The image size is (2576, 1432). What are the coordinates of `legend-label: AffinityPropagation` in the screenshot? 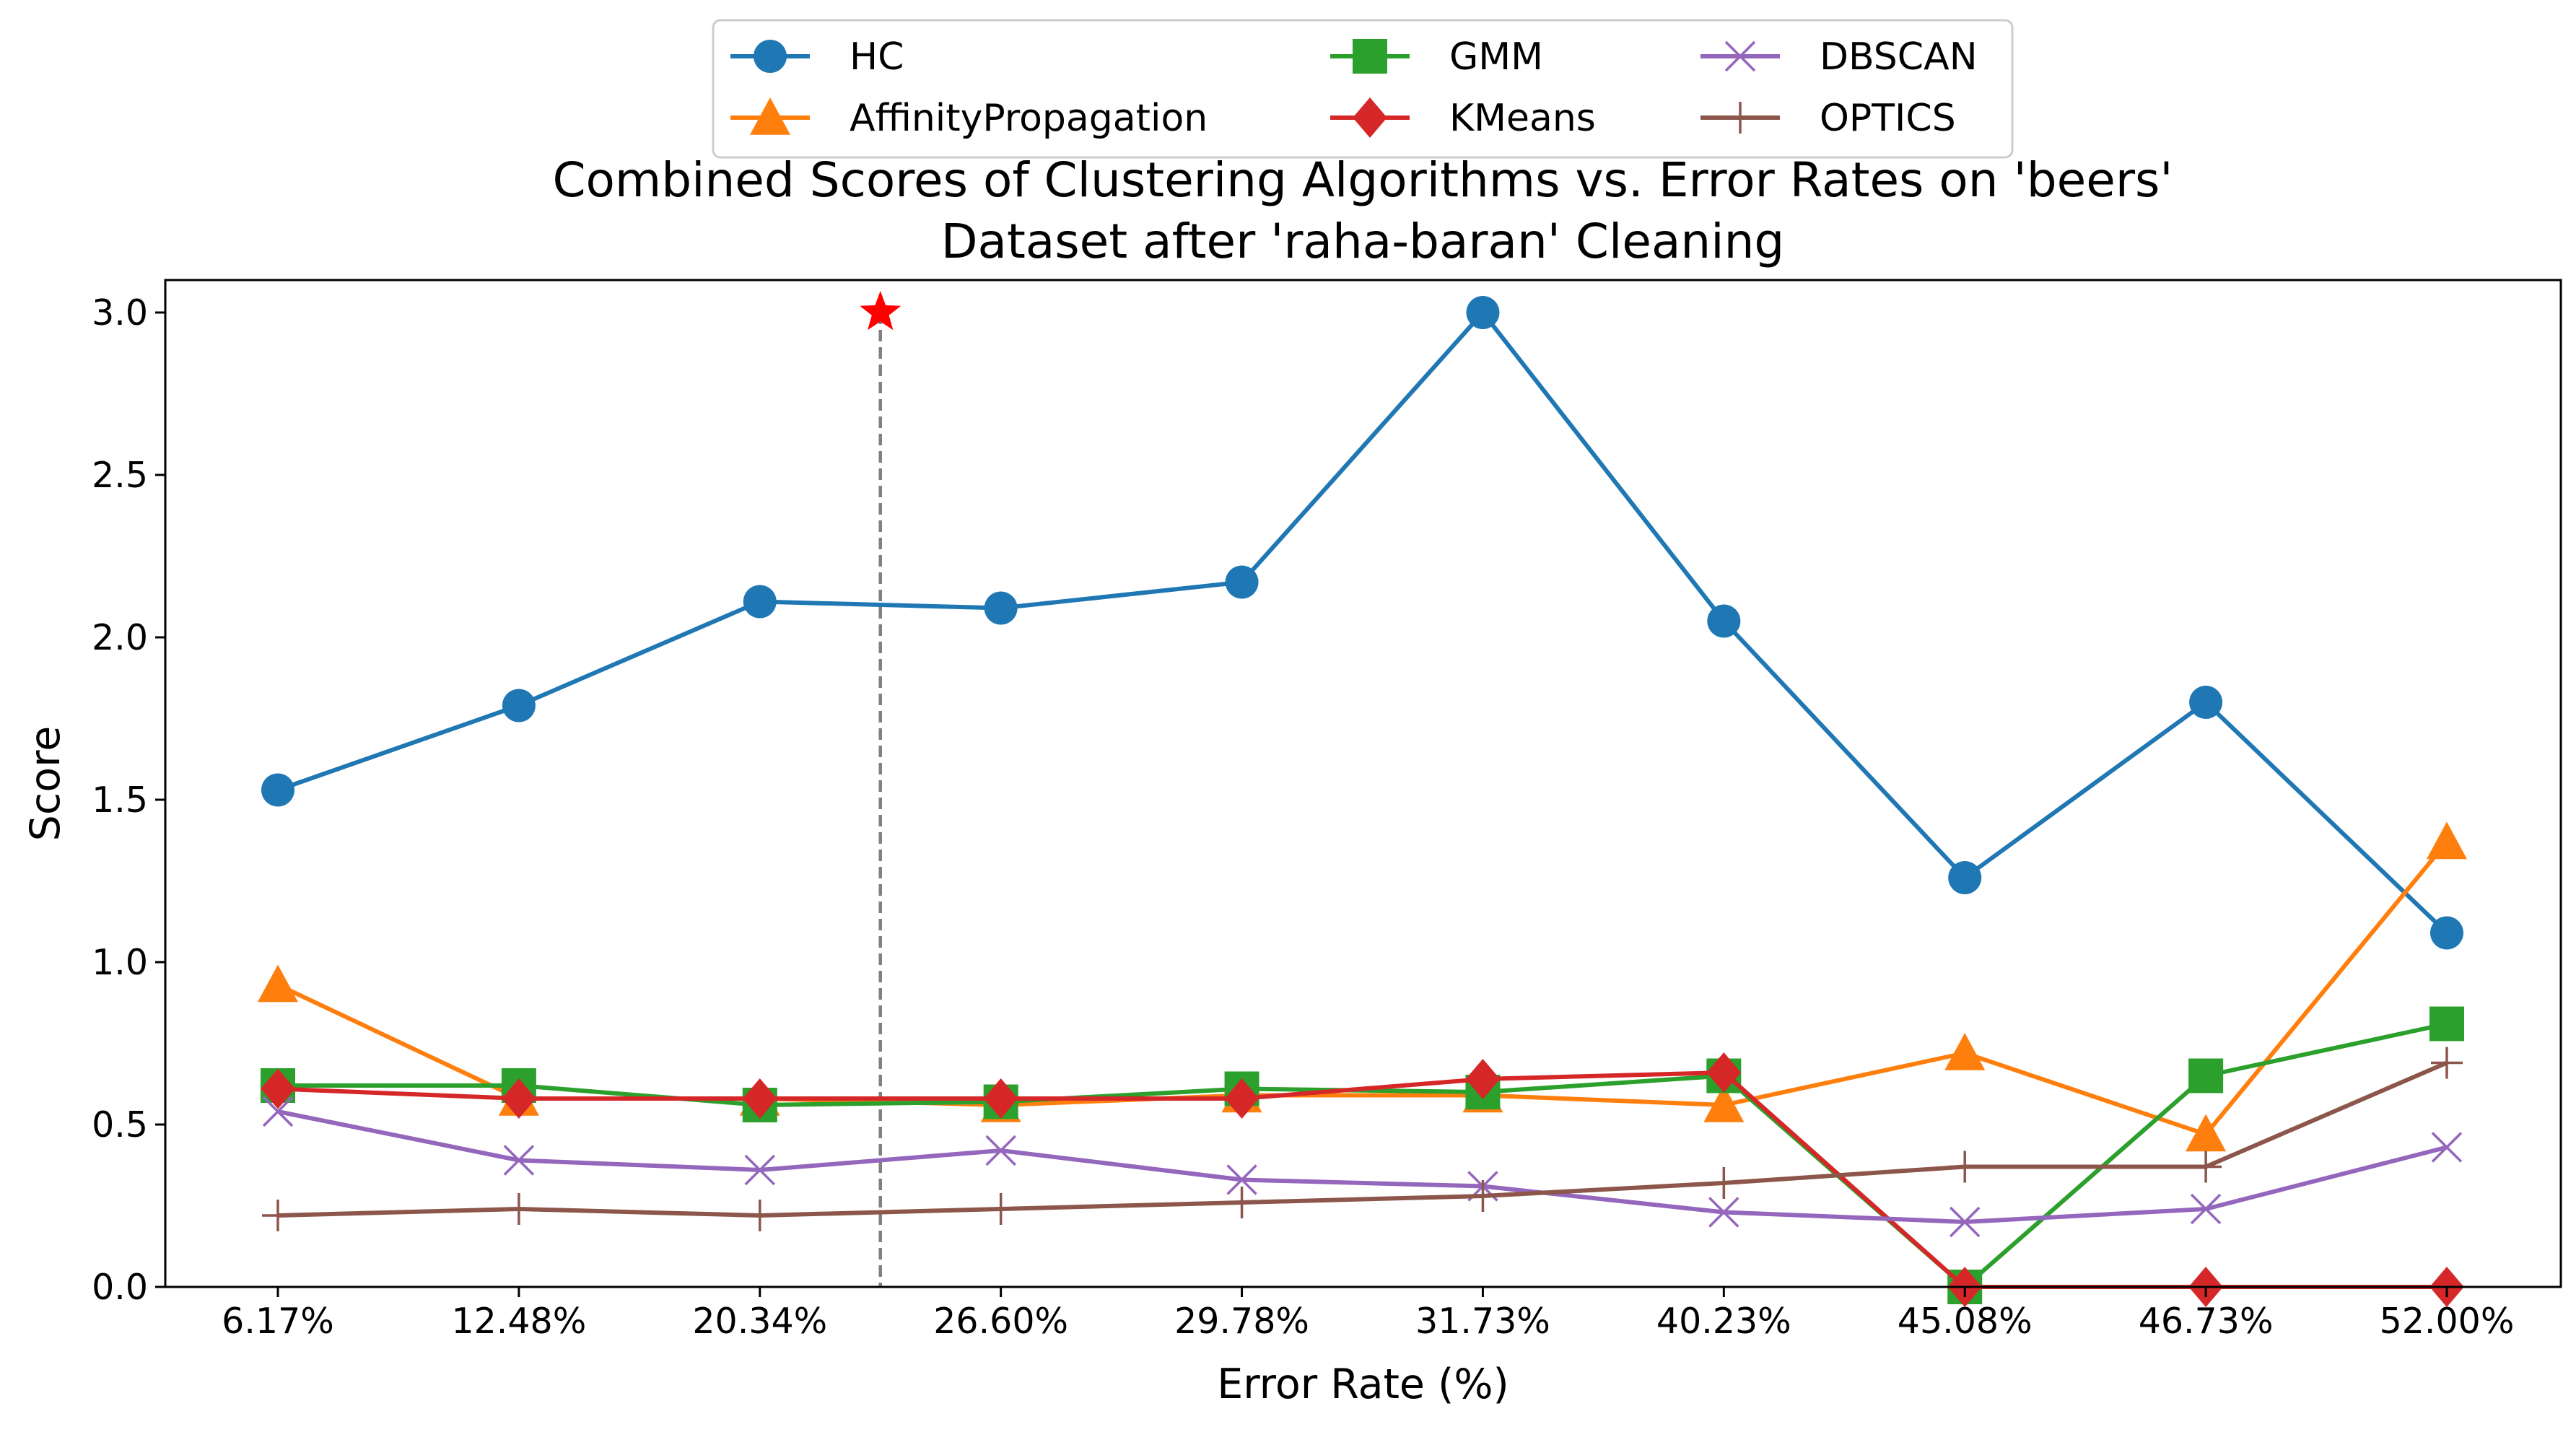 It's located at (1029, 118).